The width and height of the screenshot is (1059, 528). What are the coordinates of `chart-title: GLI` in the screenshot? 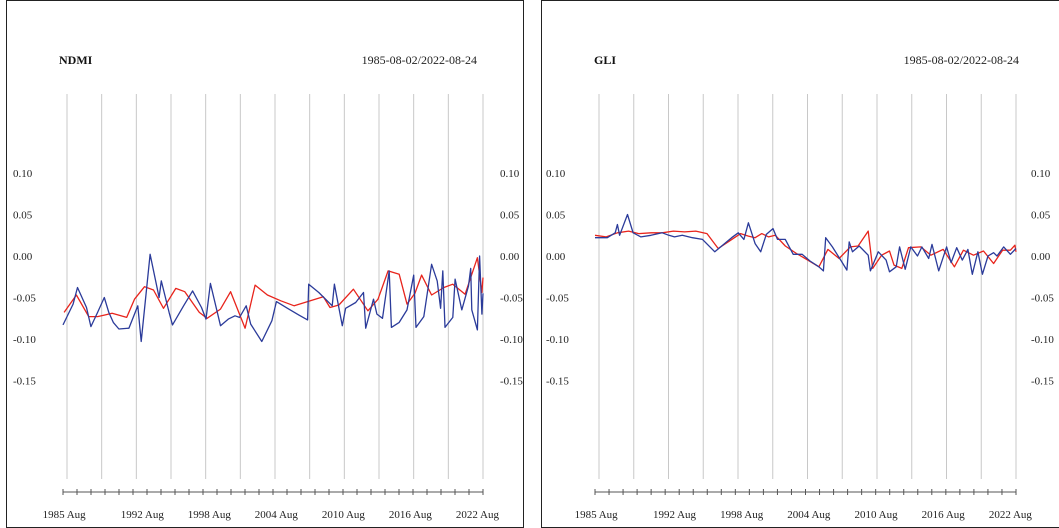 It's located at (605, 60).